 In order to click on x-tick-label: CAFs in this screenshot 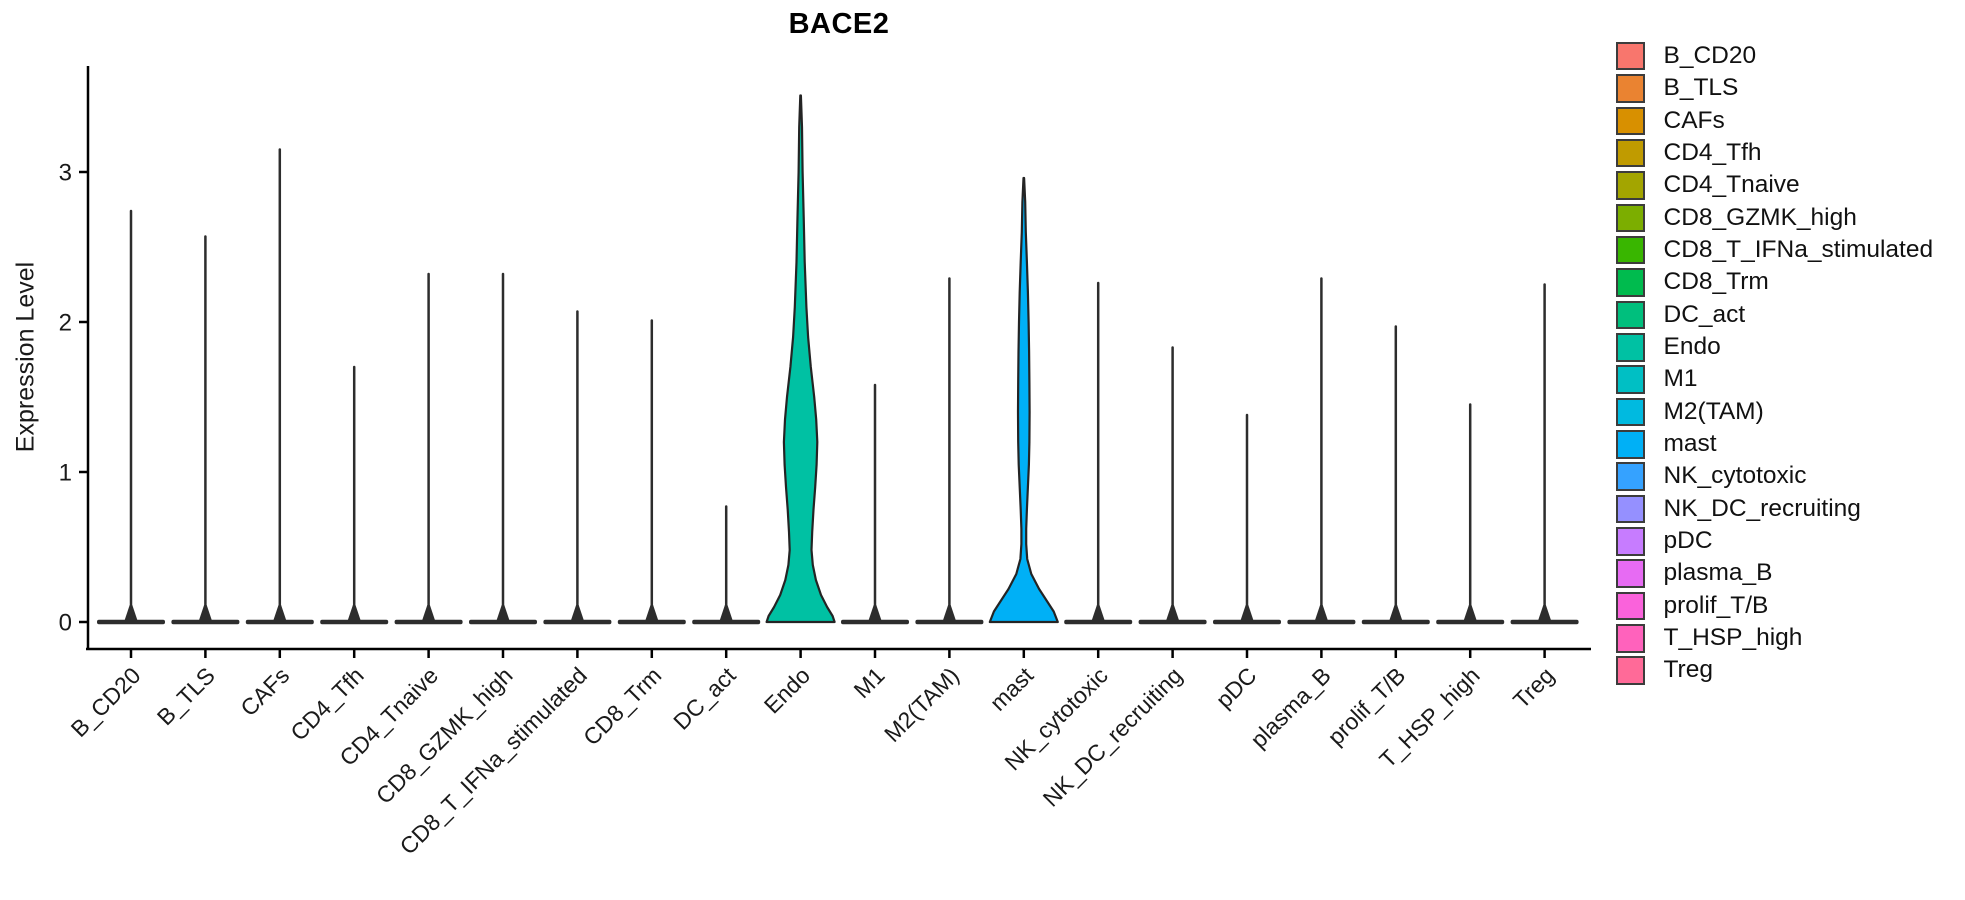, I will do `click(264, 691)`.